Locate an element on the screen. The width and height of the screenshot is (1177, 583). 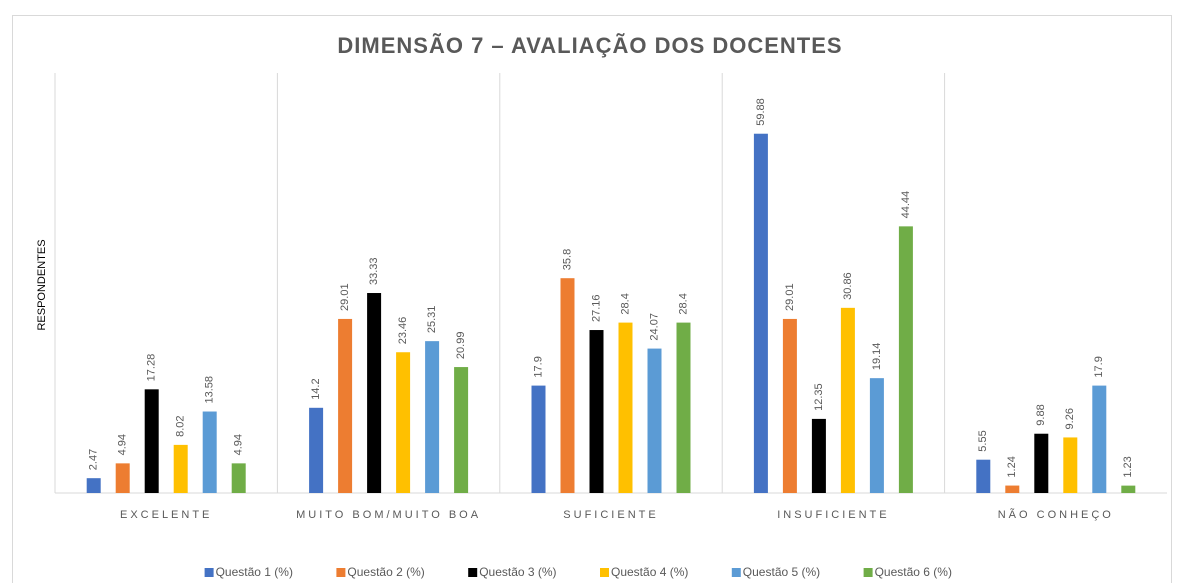
value-label: 8.02 is located at coordinates (181, 425).